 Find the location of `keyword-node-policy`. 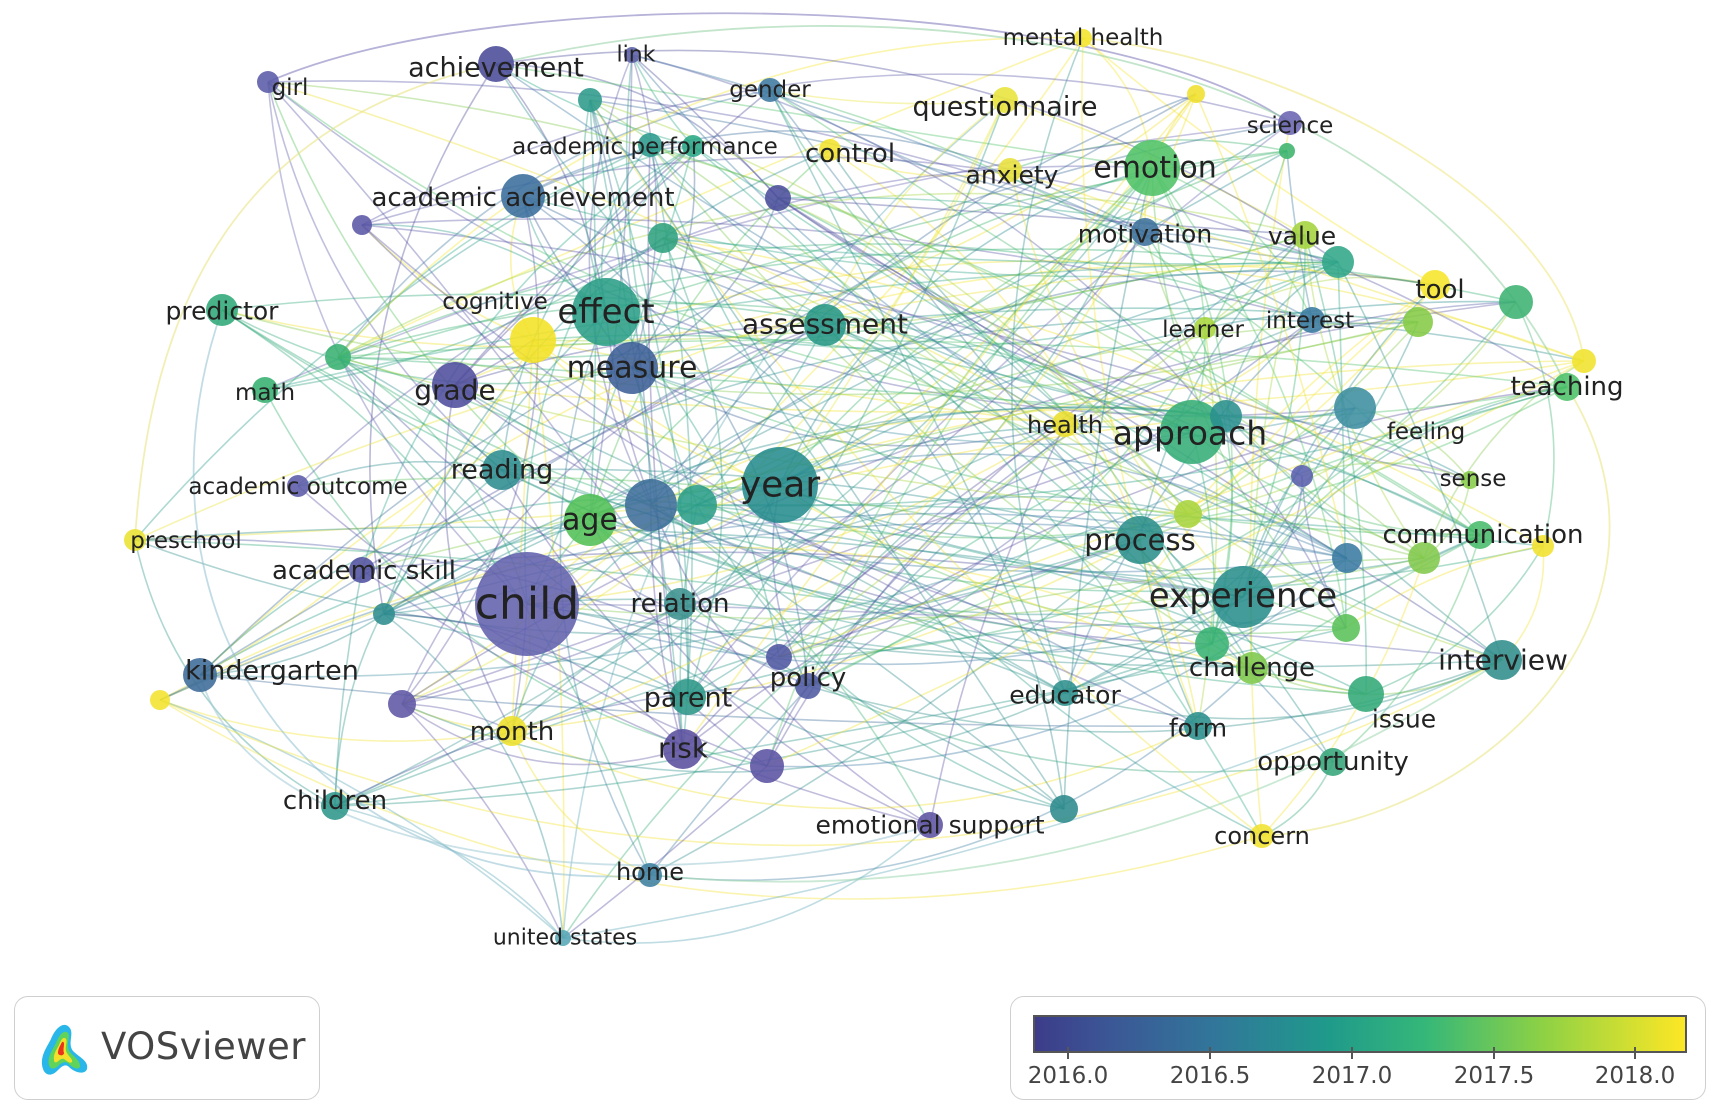

keyword-node-policy is located at coordinates (808, 686).